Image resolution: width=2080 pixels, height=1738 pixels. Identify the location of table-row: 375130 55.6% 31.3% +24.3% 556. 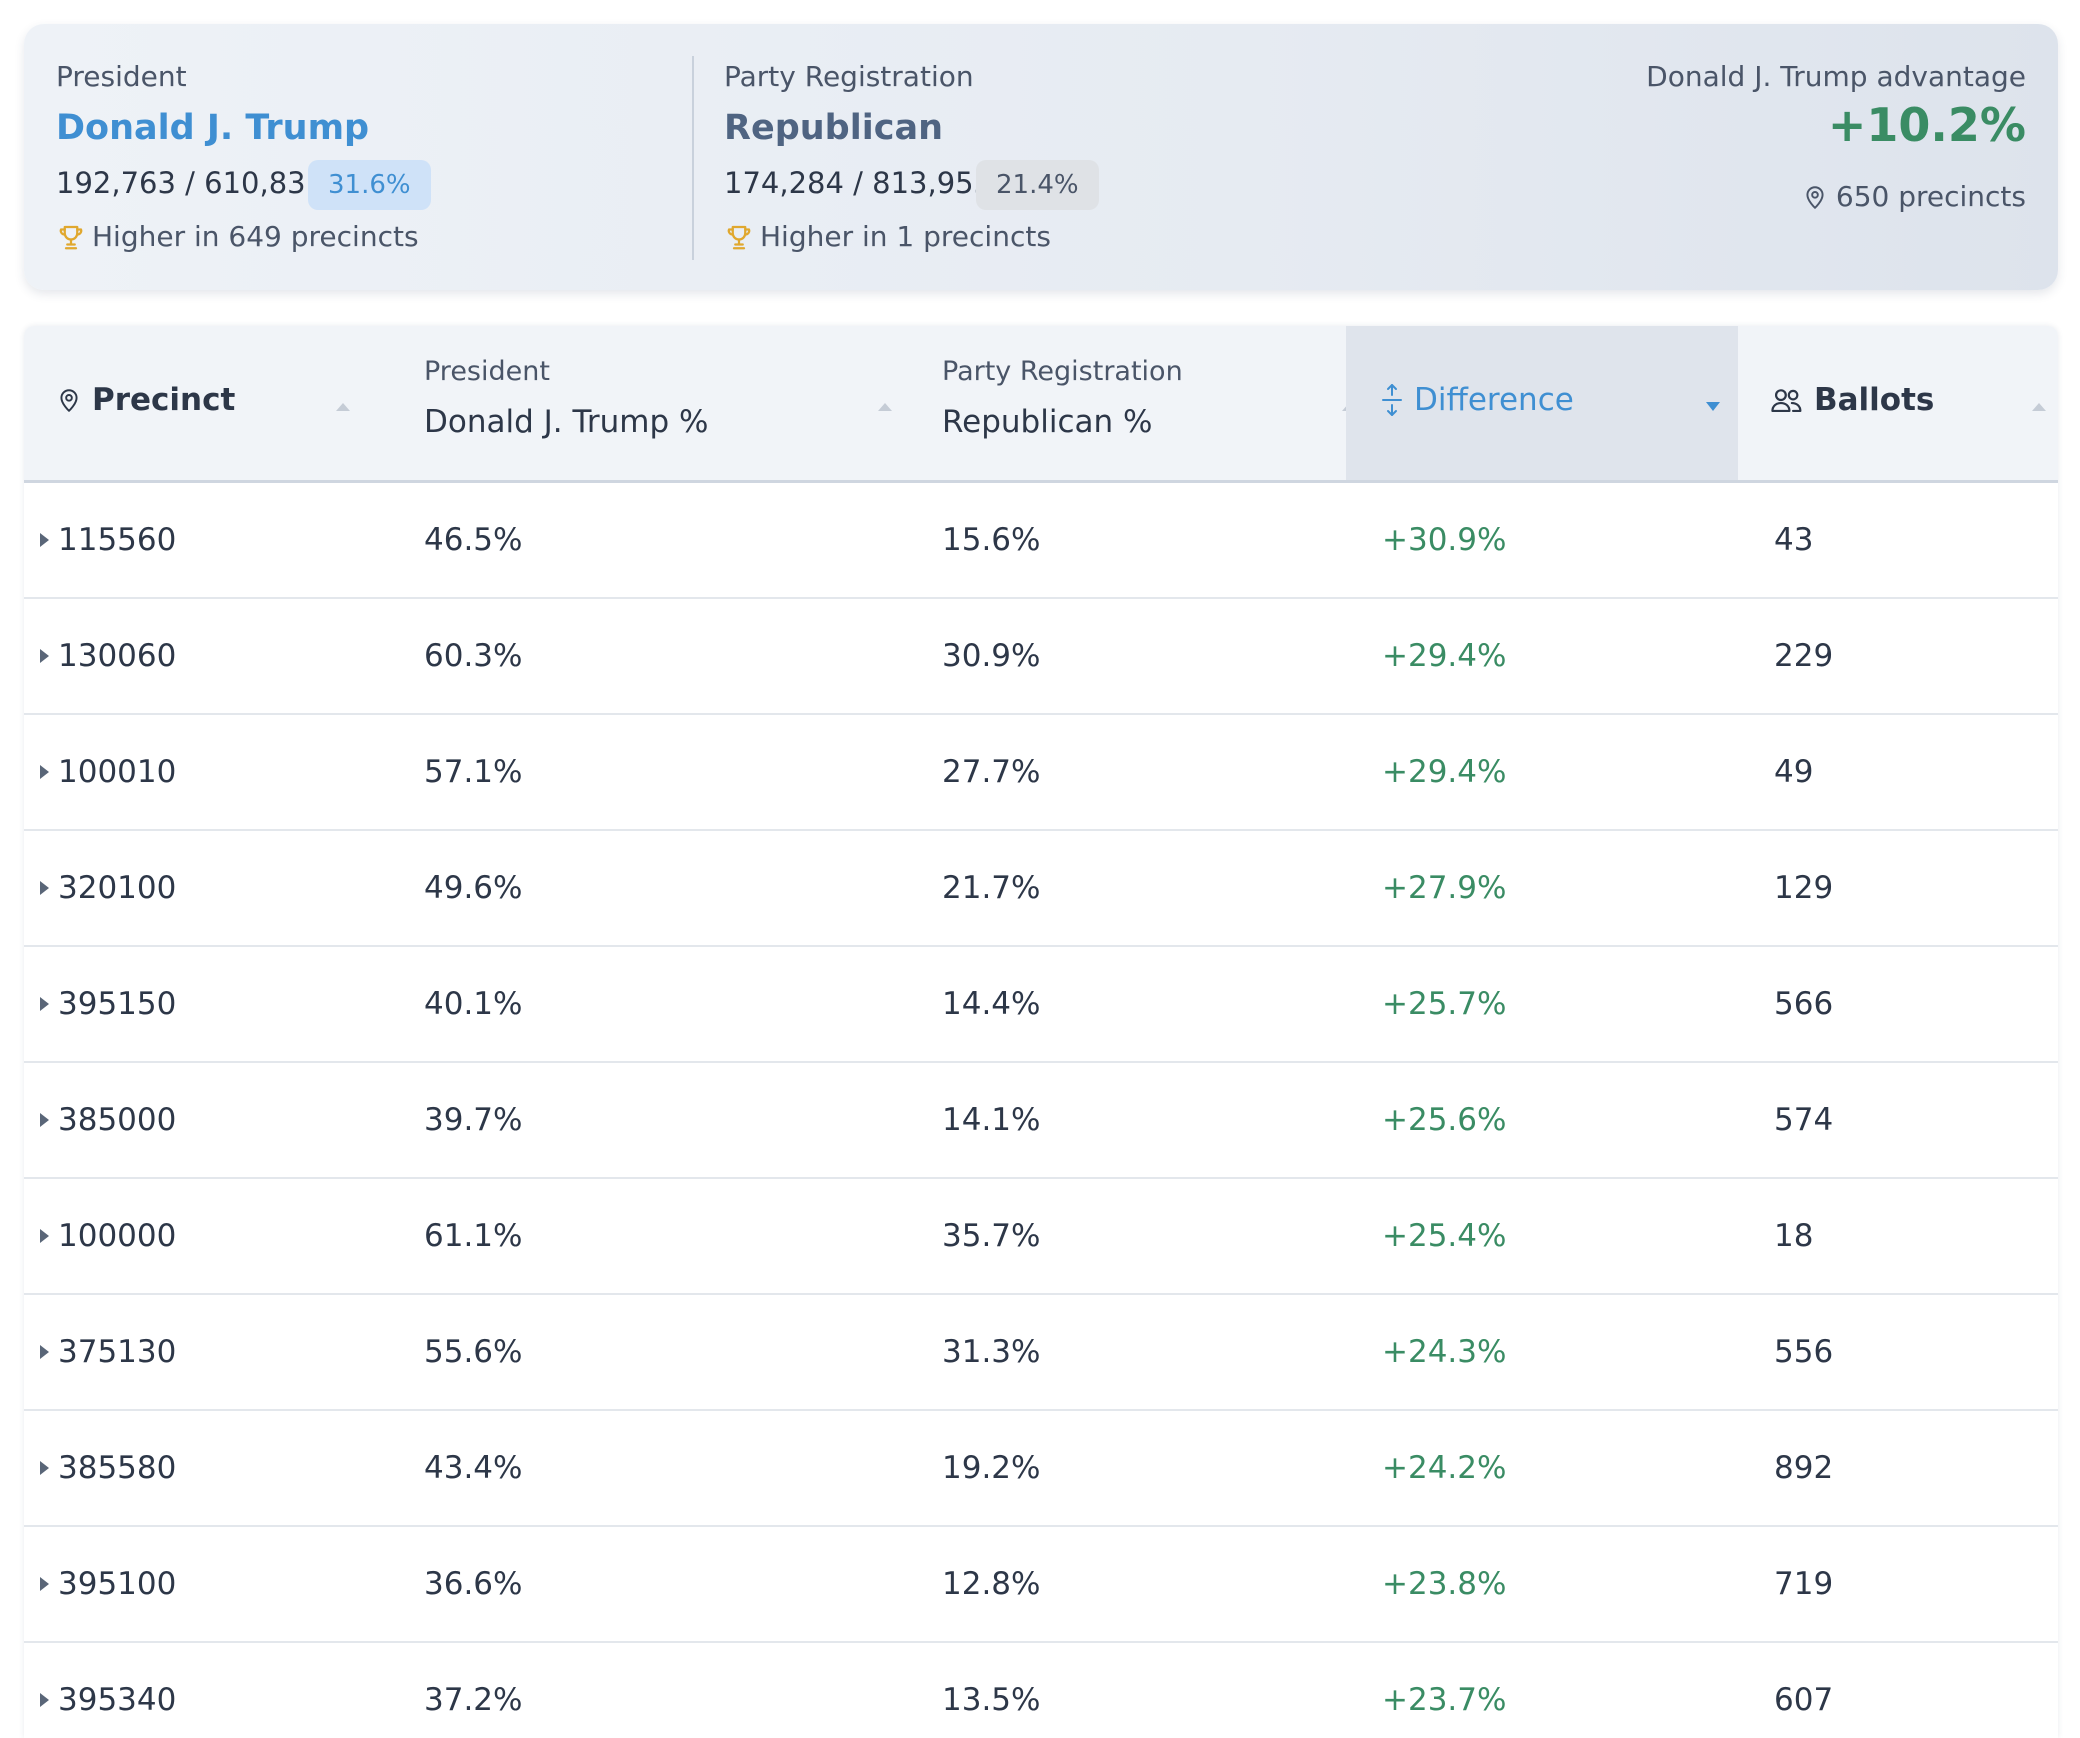
(1041, 1353).